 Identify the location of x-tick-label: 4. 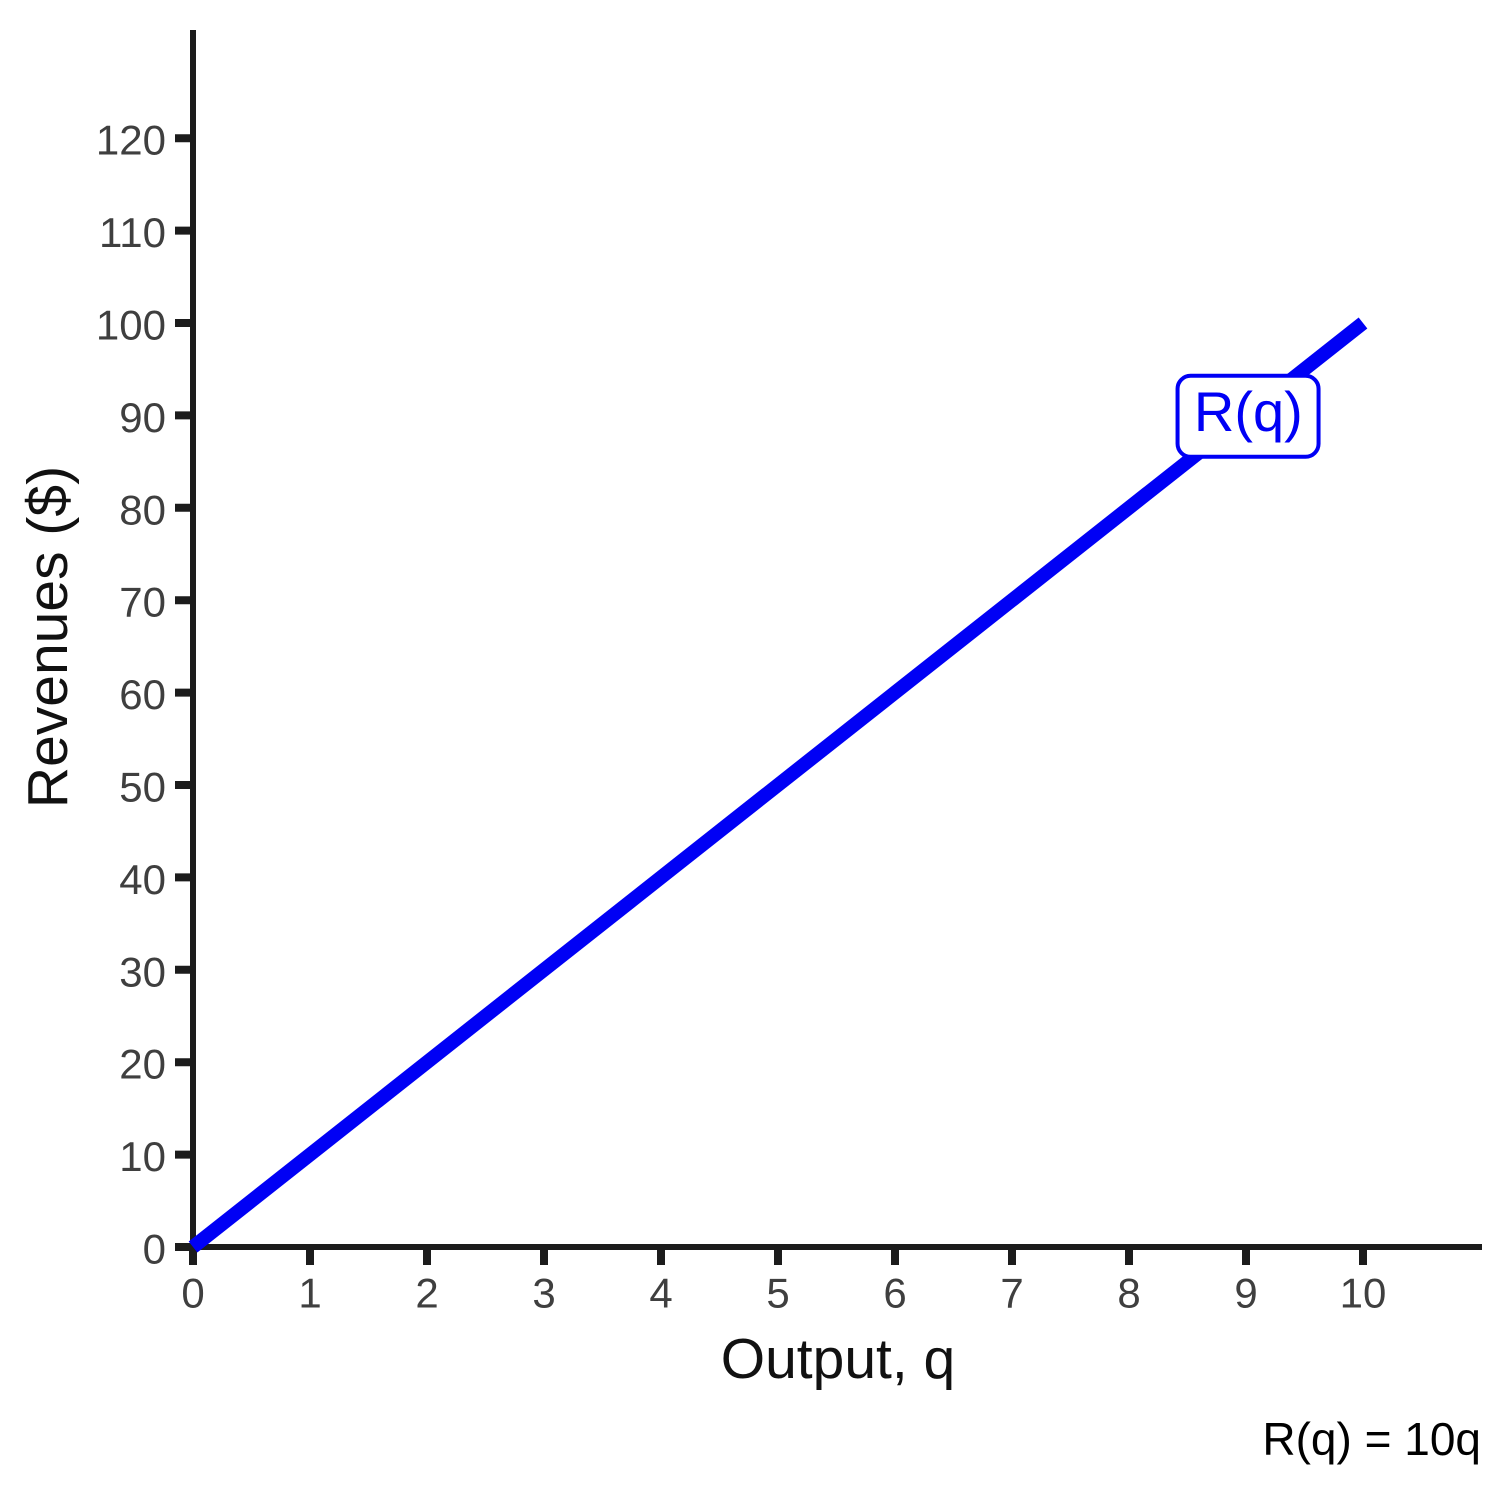
(660, 1293).